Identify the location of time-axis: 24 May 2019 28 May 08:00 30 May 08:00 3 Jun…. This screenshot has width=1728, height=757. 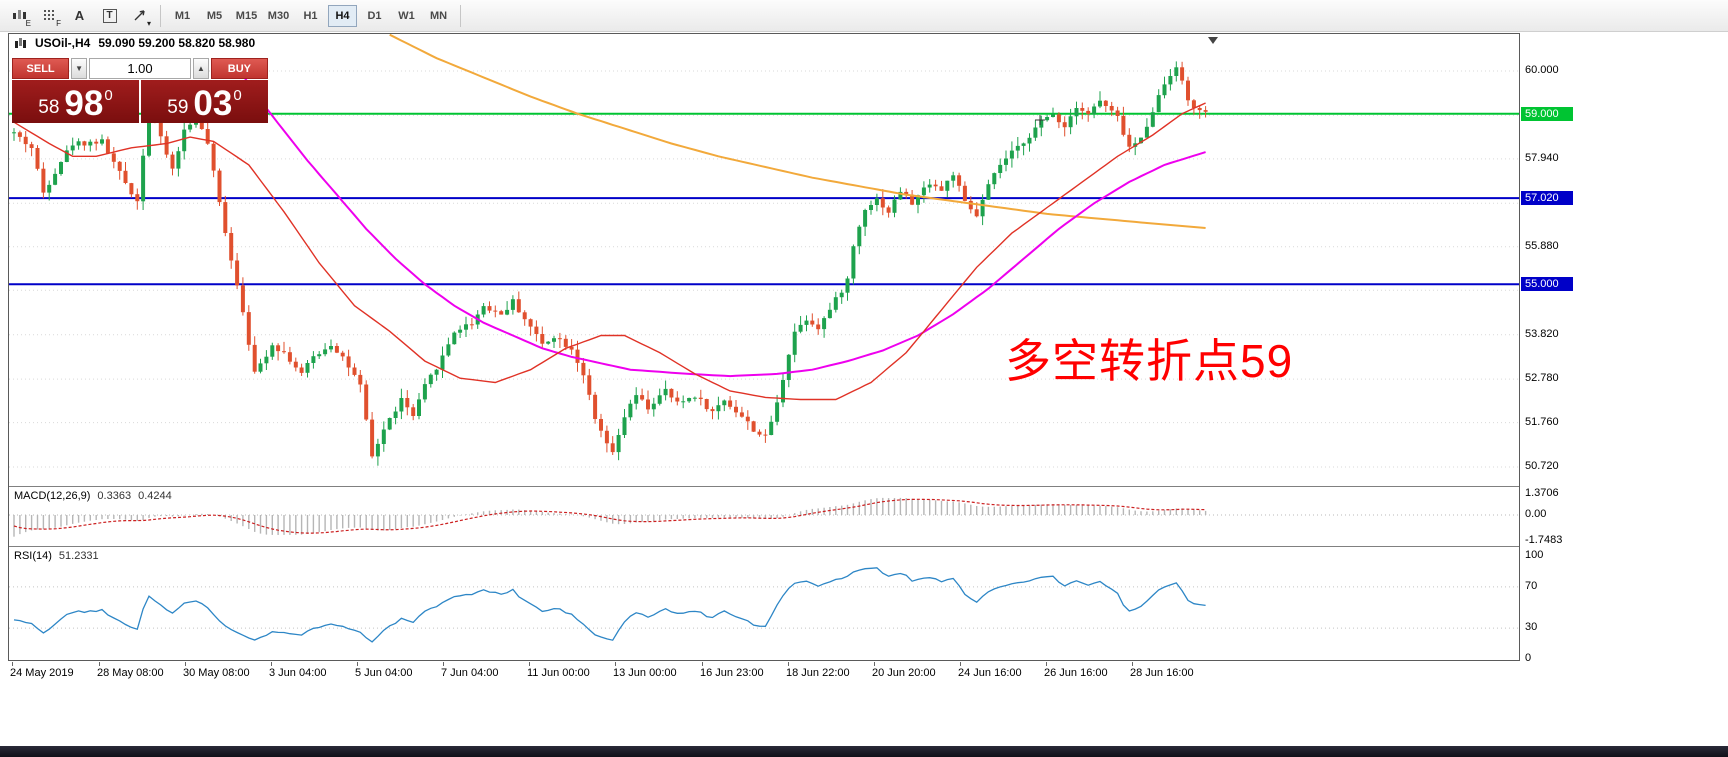
(808, 674).